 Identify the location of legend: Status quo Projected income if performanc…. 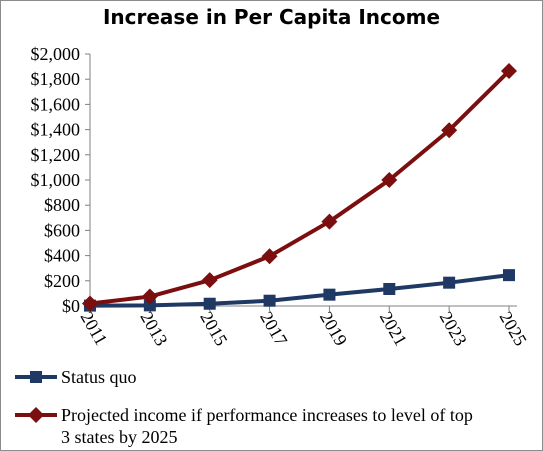
(244, 407).